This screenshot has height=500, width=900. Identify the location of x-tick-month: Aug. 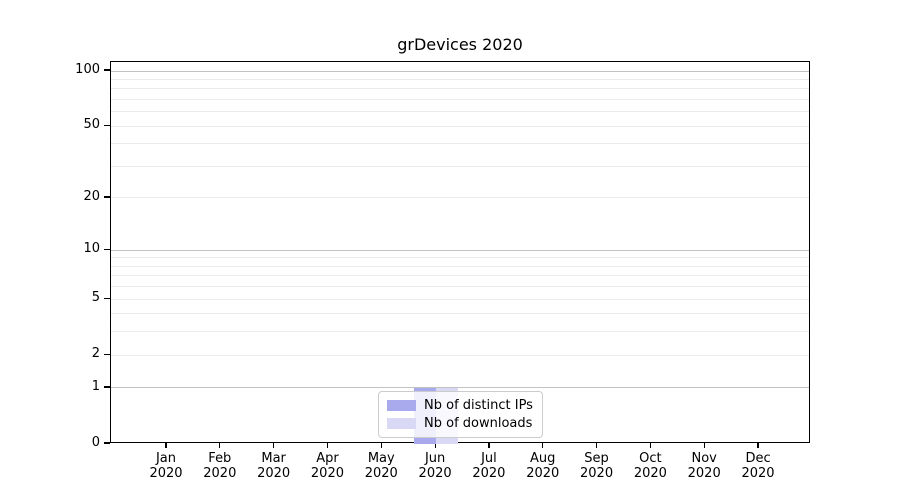
(543, 458).